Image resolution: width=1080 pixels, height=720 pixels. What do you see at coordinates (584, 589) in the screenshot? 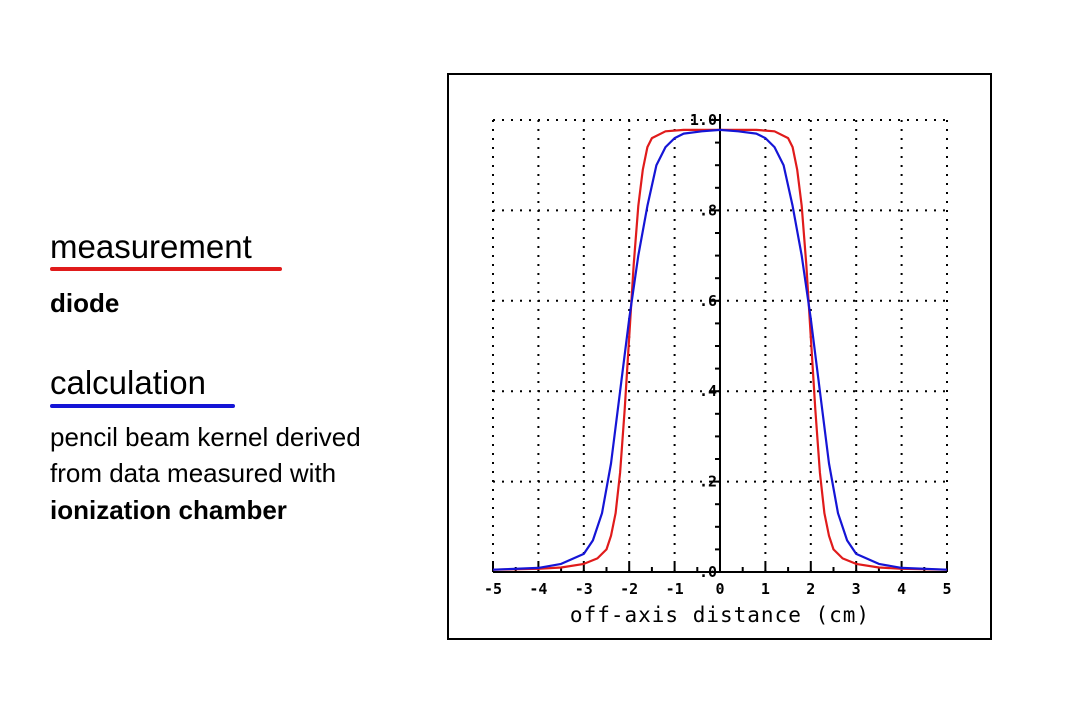
I see `x-tick-label: -3` at bounding box center [584, 589].